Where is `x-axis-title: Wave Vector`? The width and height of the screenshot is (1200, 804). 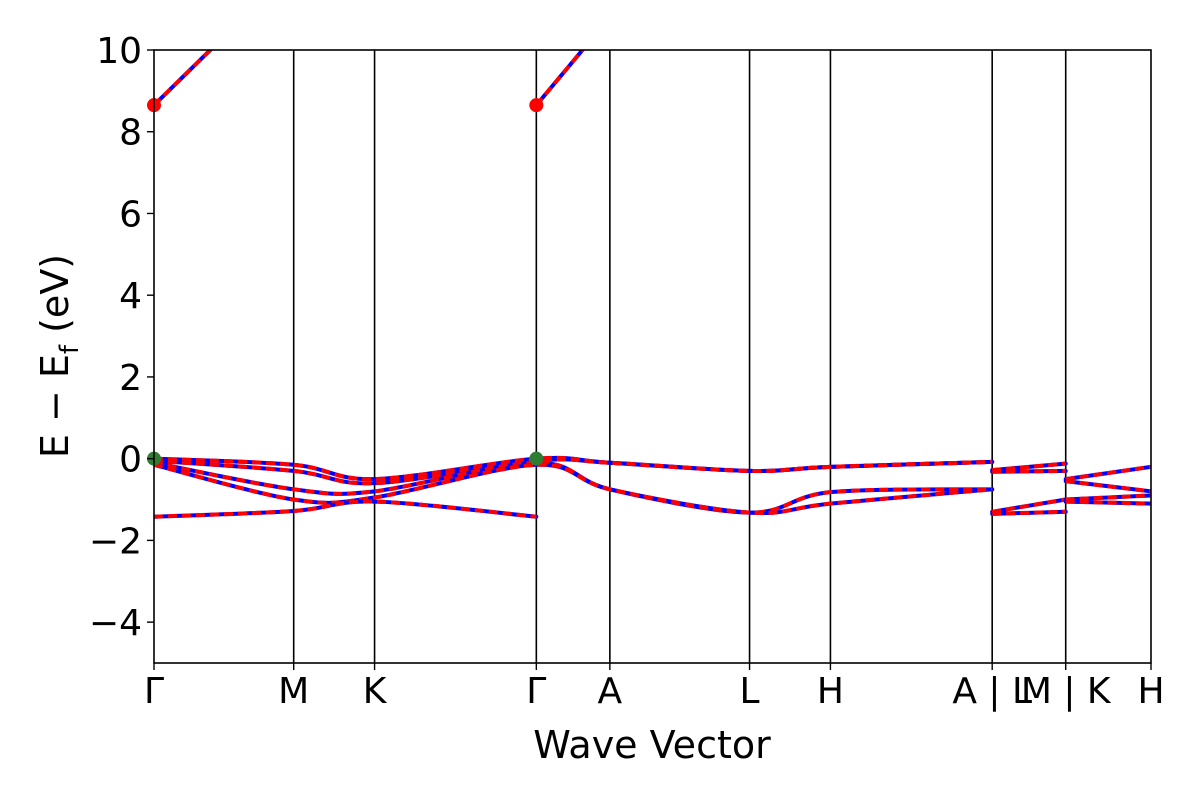
x-axis-title: Wave Vector is located at coordinates (652, 745).